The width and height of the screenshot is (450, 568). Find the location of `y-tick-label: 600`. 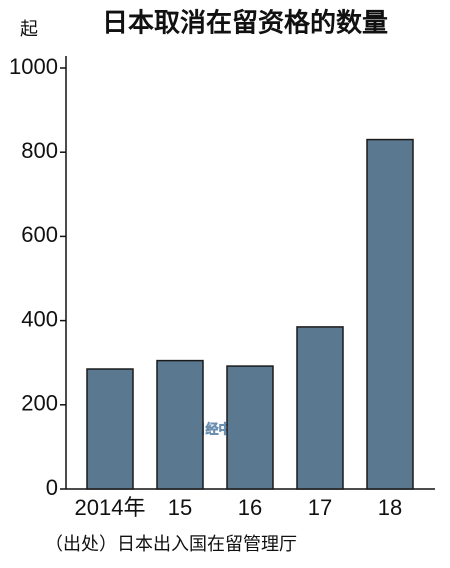

y-tick-label: 600 is located at coordinates (39, 234).